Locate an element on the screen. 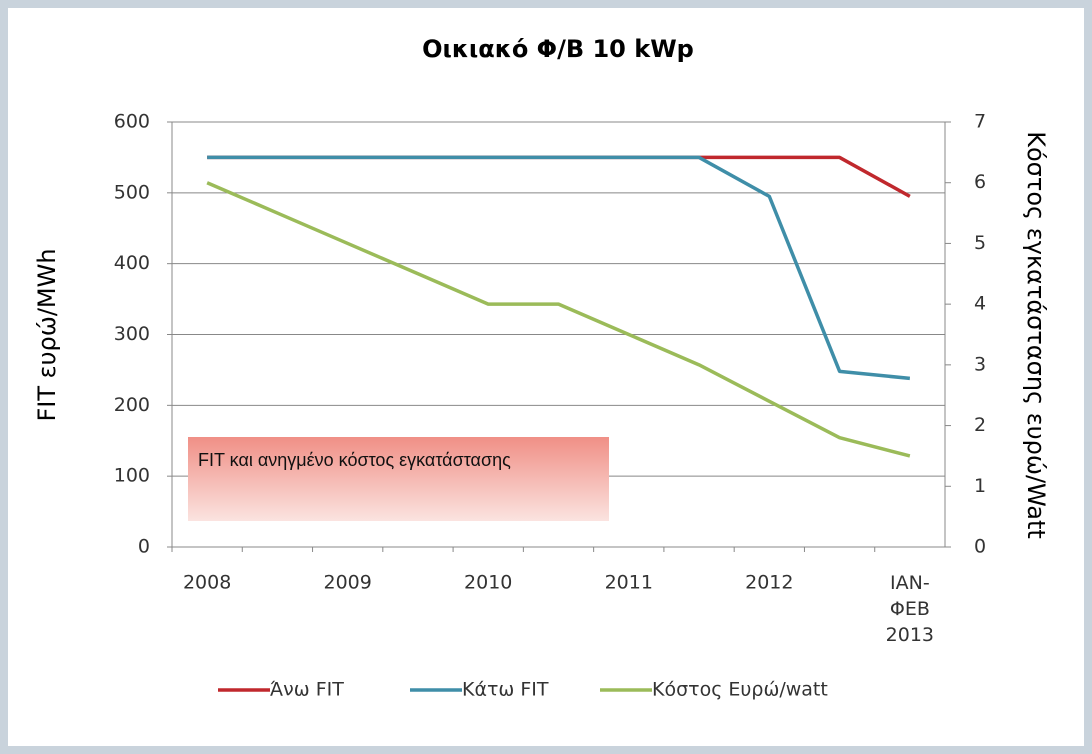 The width and height of the screenshot is (1092, 754). x-tick-label: 2009 is located at coordinates (348, 583).